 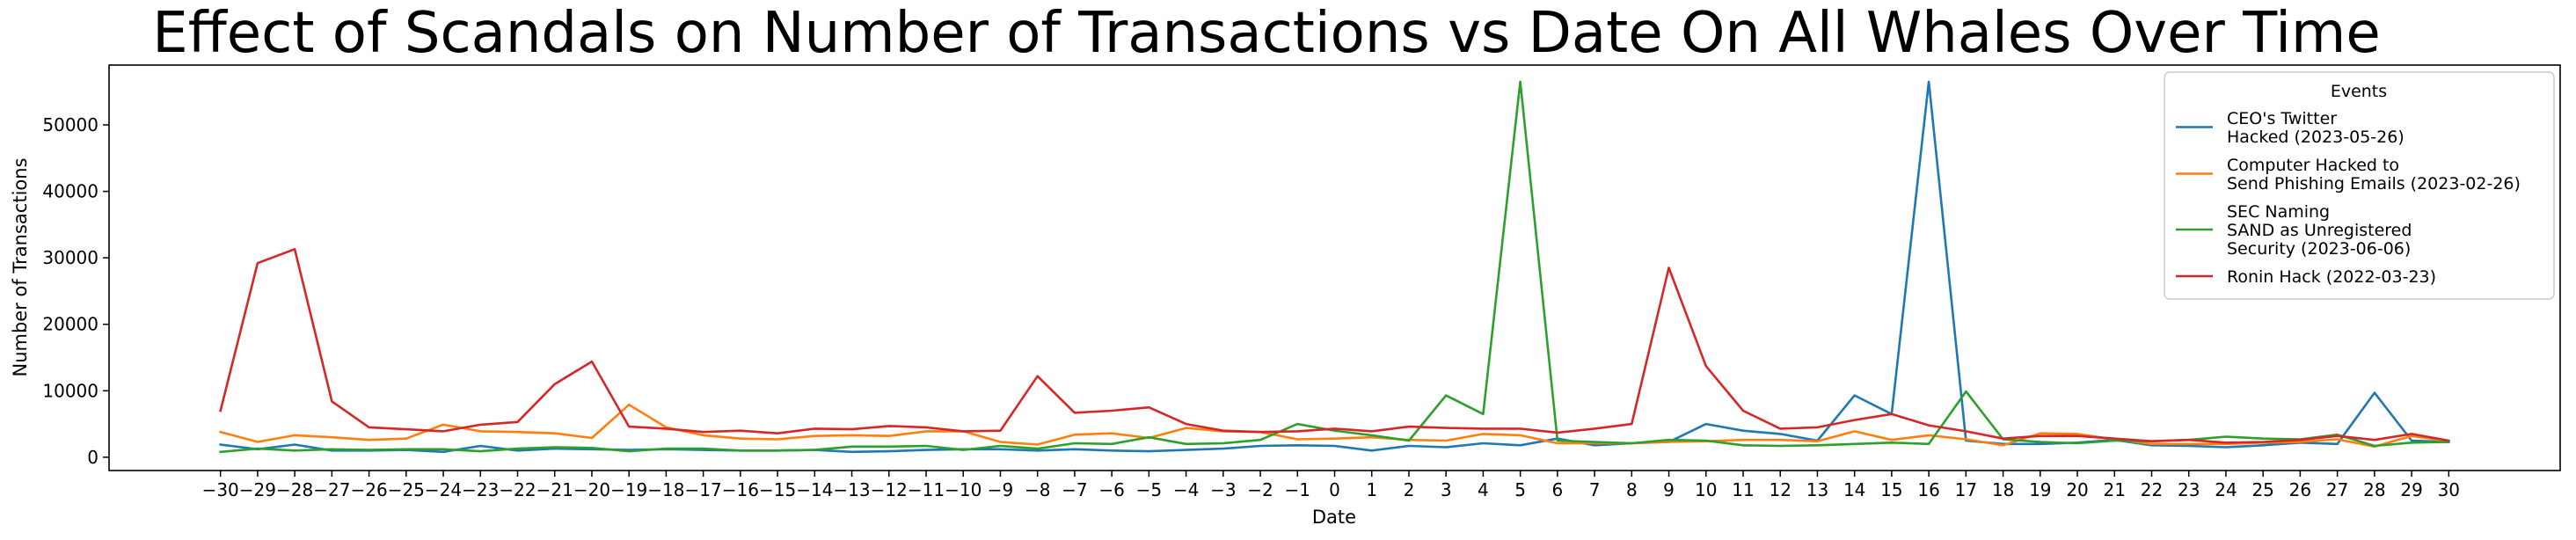 What do you see at coordinates (1409, 489) in the screenshot?
I see `x-tick-label: 2` at bounding box center [1409, 489].